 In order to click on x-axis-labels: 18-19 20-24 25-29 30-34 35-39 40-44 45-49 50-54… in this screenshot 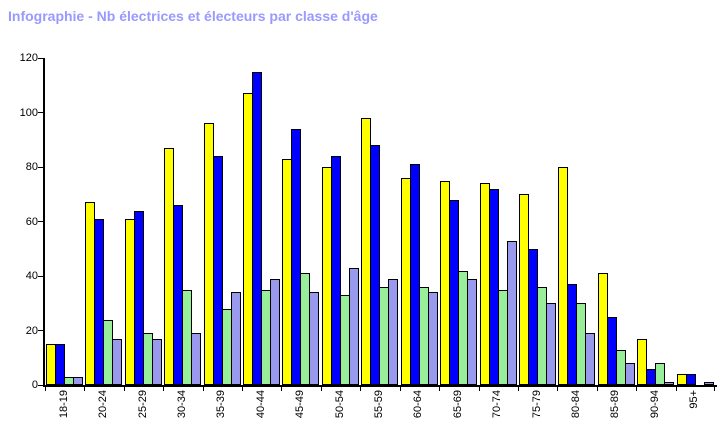, I will do `click(380, 409)`.